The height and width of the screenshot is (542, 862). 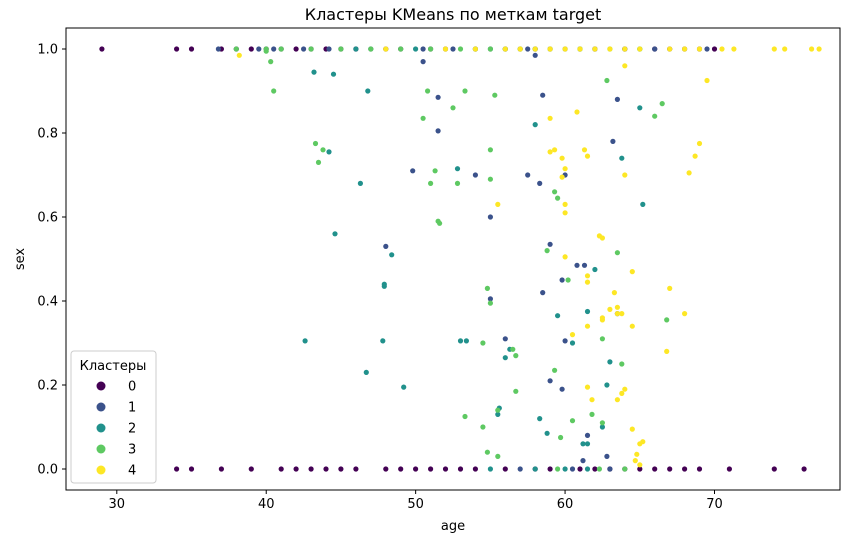 I want to click on legend-label-0: 0, so click(x=132, y=387).